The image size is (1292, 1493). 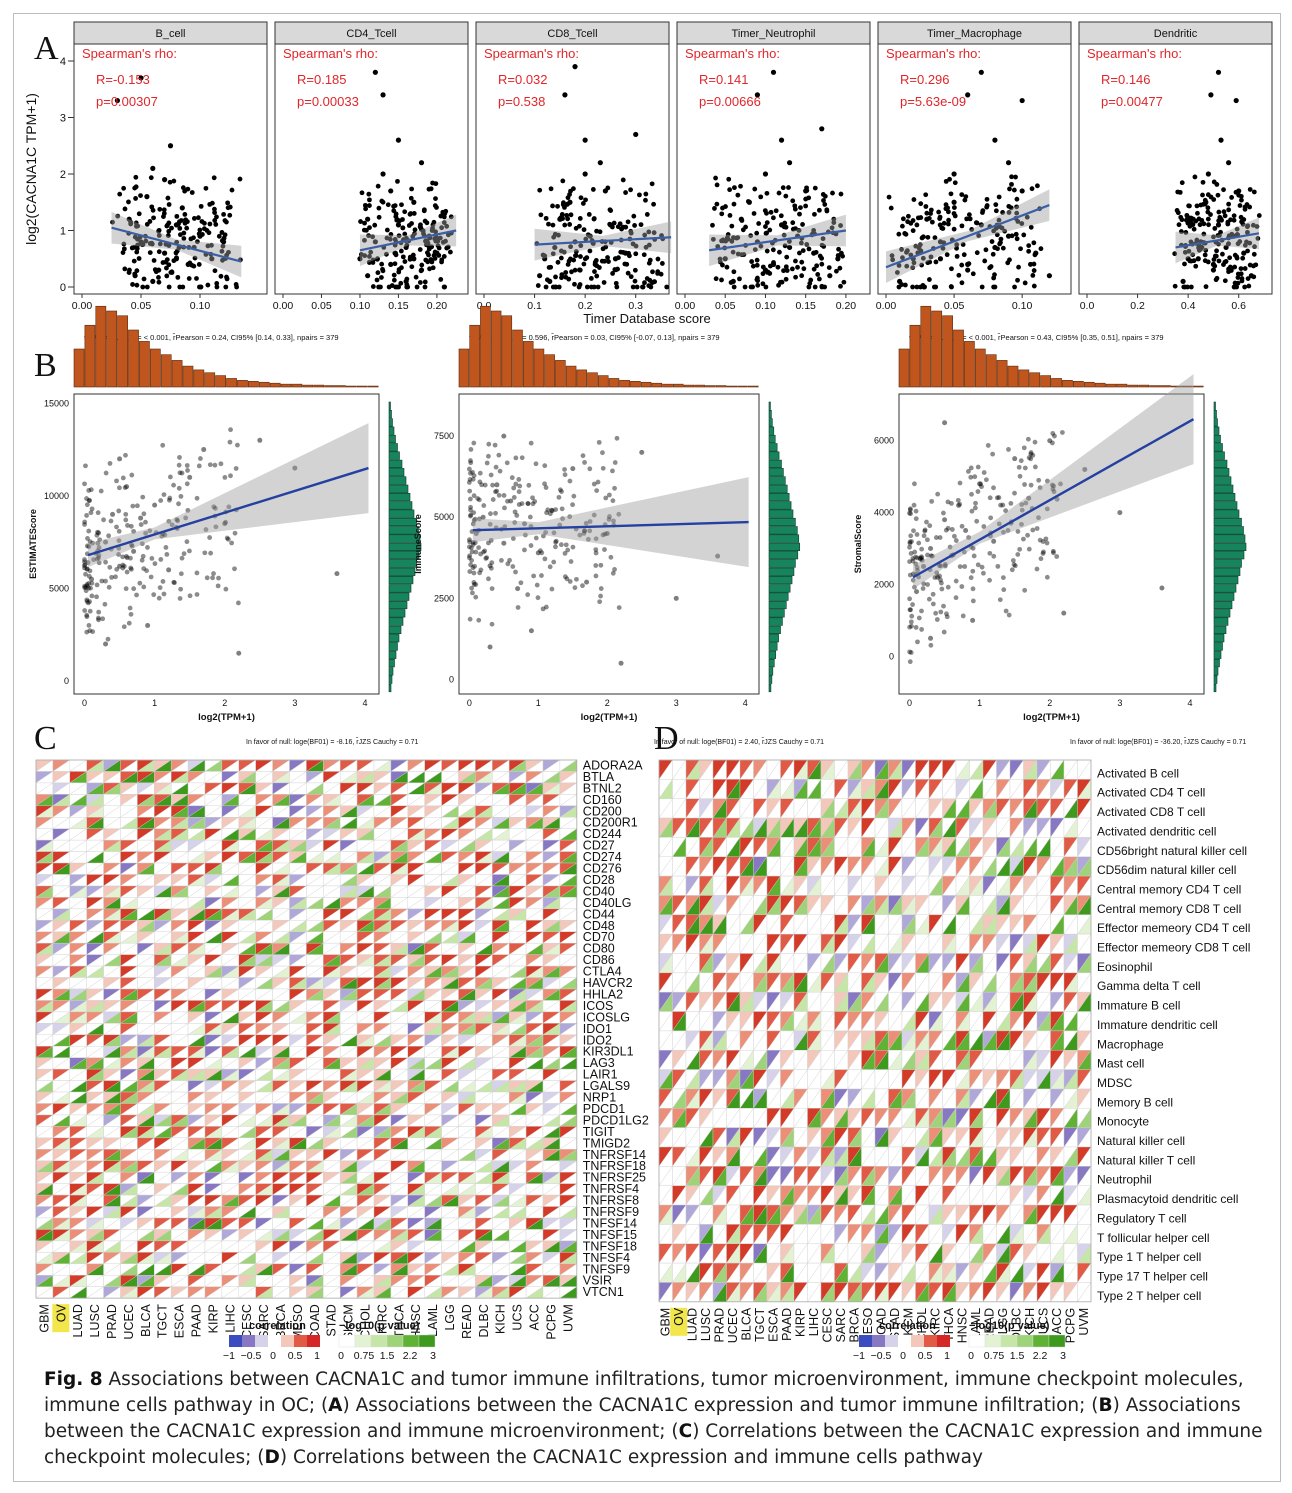 I want to click on spearman-p: p=0.538, so click(x=521, y=101).